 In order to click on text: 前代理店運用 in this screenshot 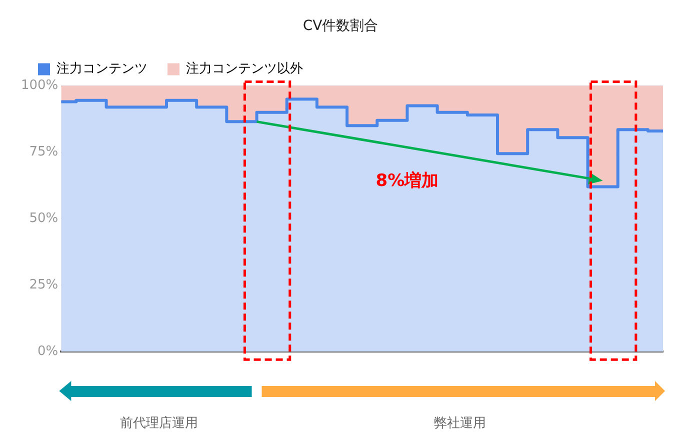, I will do `click(159, 423)`.